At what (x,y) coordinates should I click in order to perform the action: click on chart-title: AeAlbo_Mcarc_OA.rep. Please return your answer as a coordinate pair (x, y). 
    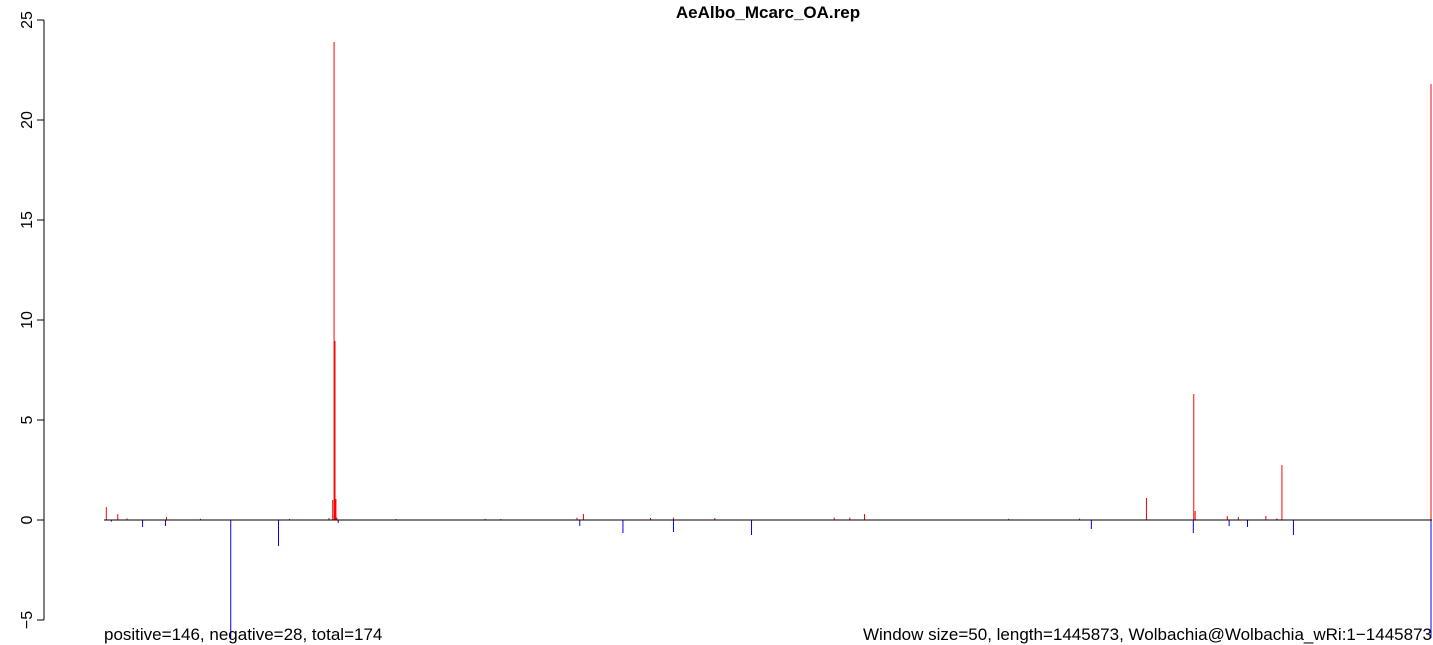
    Looking at the image, I should click on (768, 12).